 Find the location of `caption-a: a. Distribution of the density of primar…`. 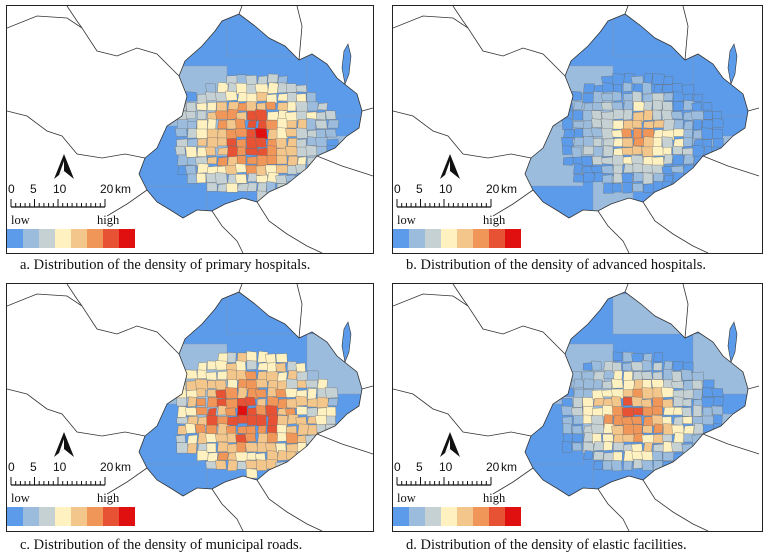

caption-a: a. Distribution of the density of primar… is located at coordinates (165, 265).